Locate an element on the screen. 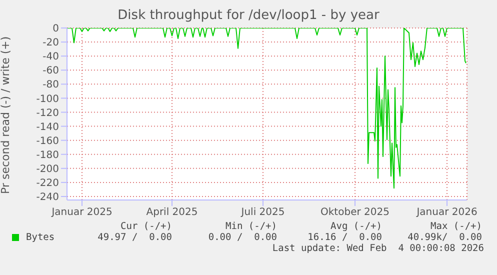 This screenshot has height=275, width=497. text: Max (-/+) is located at coordinates (456, 226).